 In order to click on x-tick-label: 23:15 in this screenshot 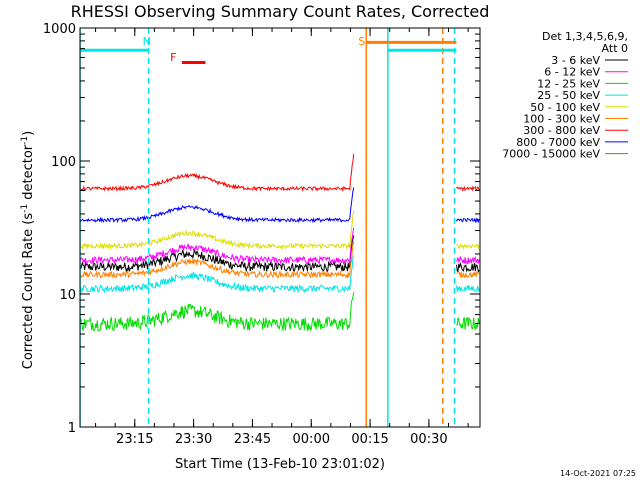, I will do `click(134, 439)`.